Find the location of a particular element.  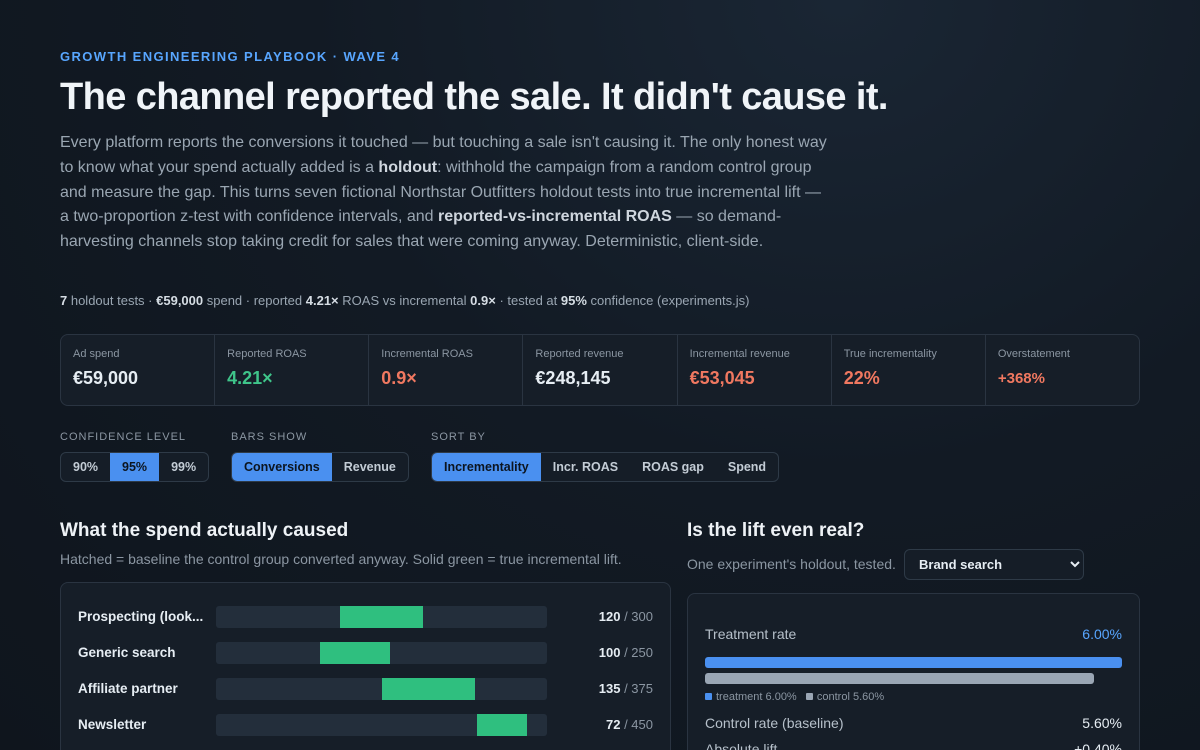

channel-count: 72 / 450 is located at coordinates (629, 724).